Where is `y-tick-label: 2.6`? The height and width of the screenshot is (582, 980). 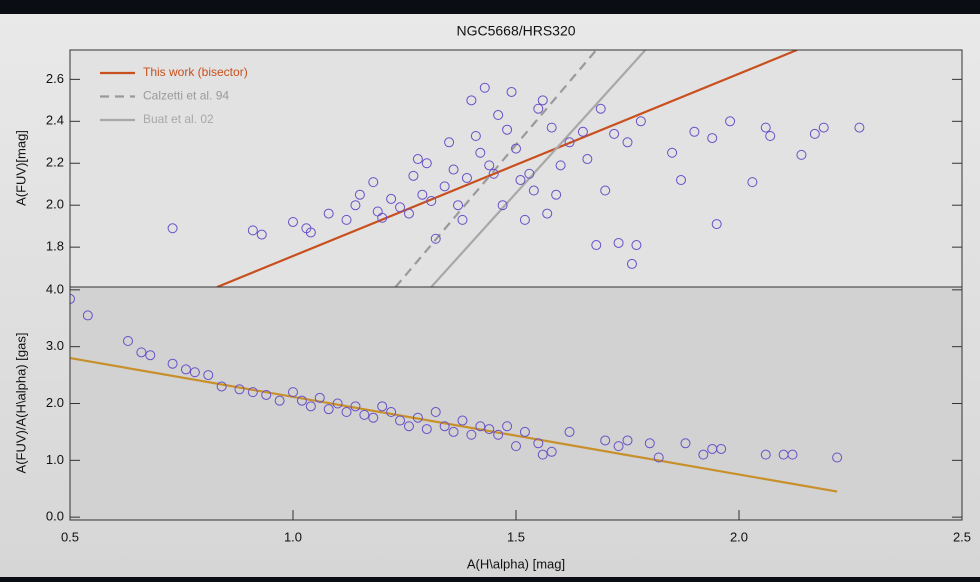
y-tick-label: 2.6 is located at coordinates (55, 78).